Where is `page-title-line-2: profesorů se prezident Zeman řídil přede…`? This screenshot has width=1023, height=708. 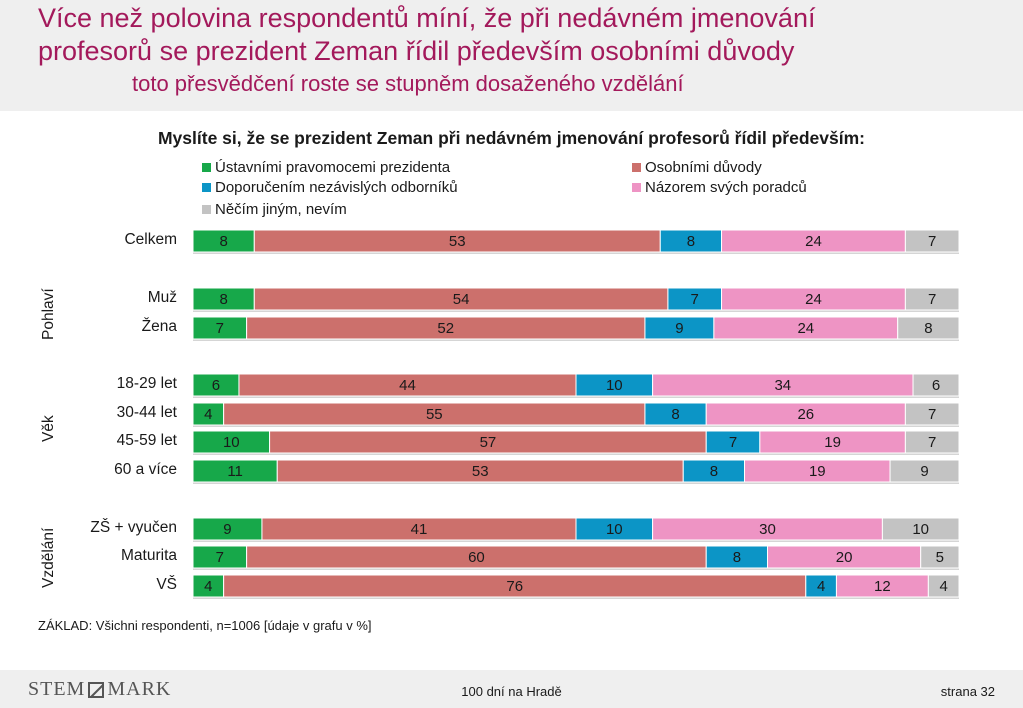 page-title-line-2: profesorů se prezident Zeman řídil přede… is located at coordinates (416, 51).